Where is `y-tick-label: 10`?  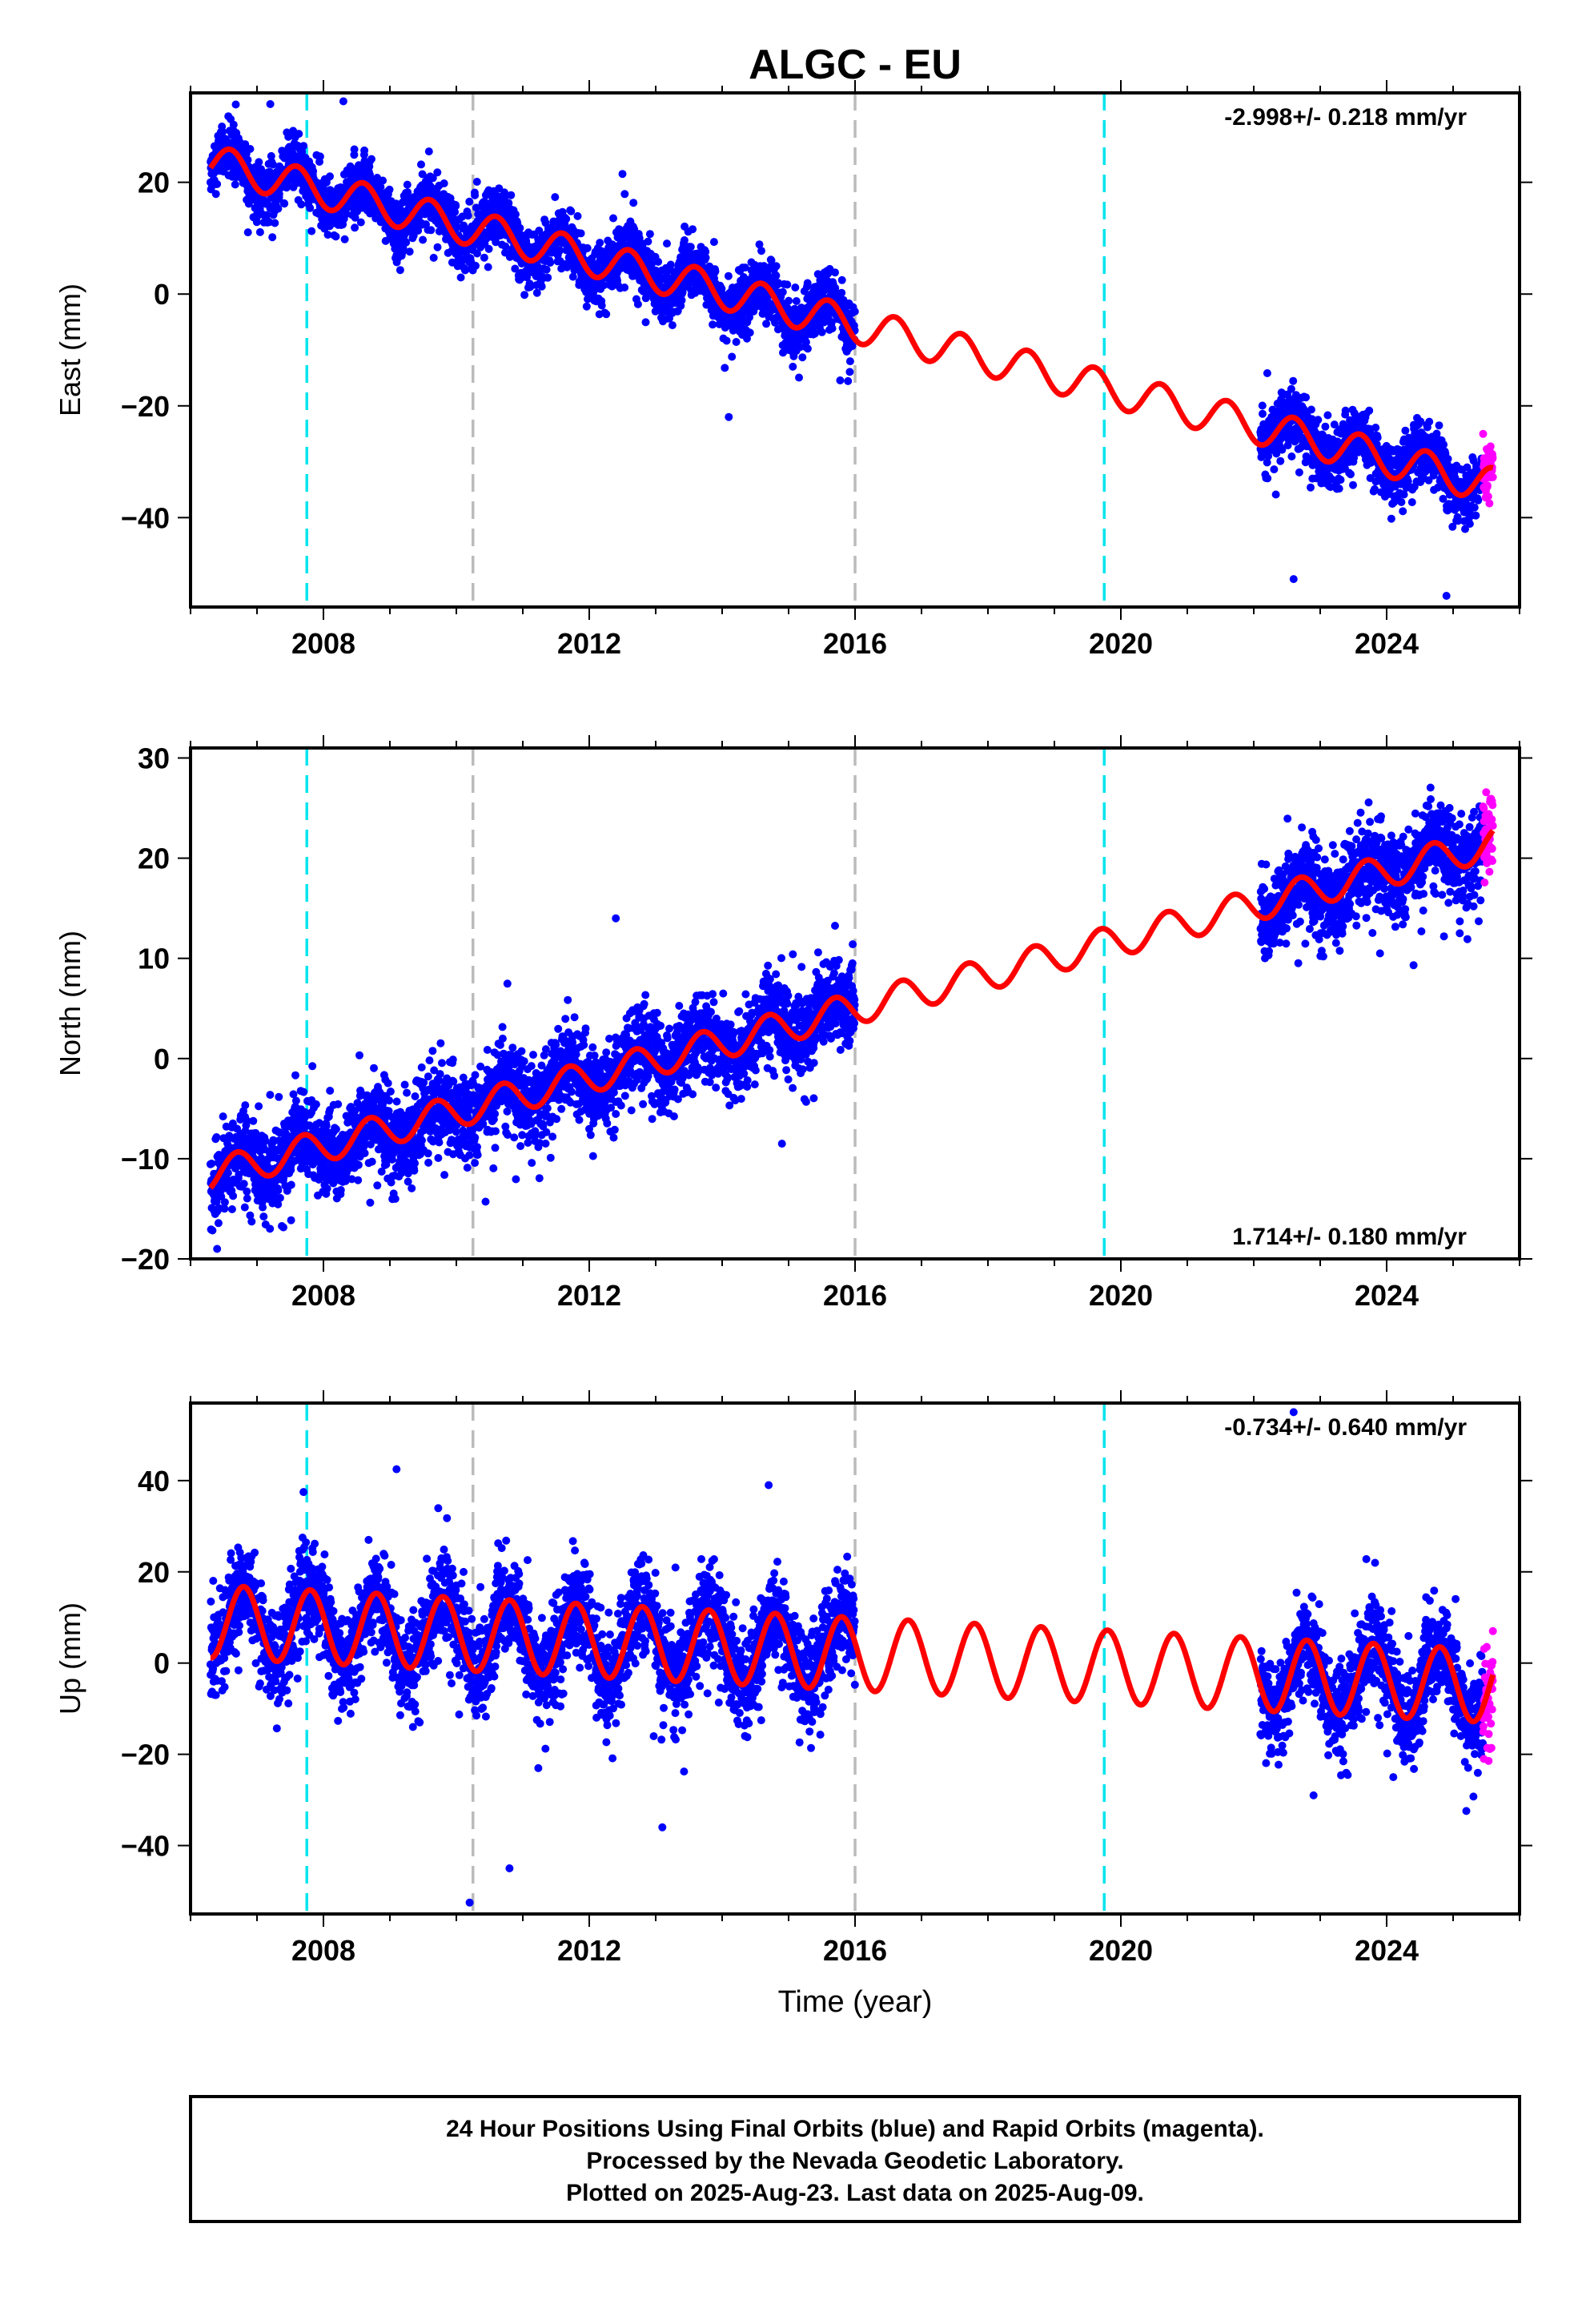
y-tick-label: 10 is located at coordinates (154, 959).